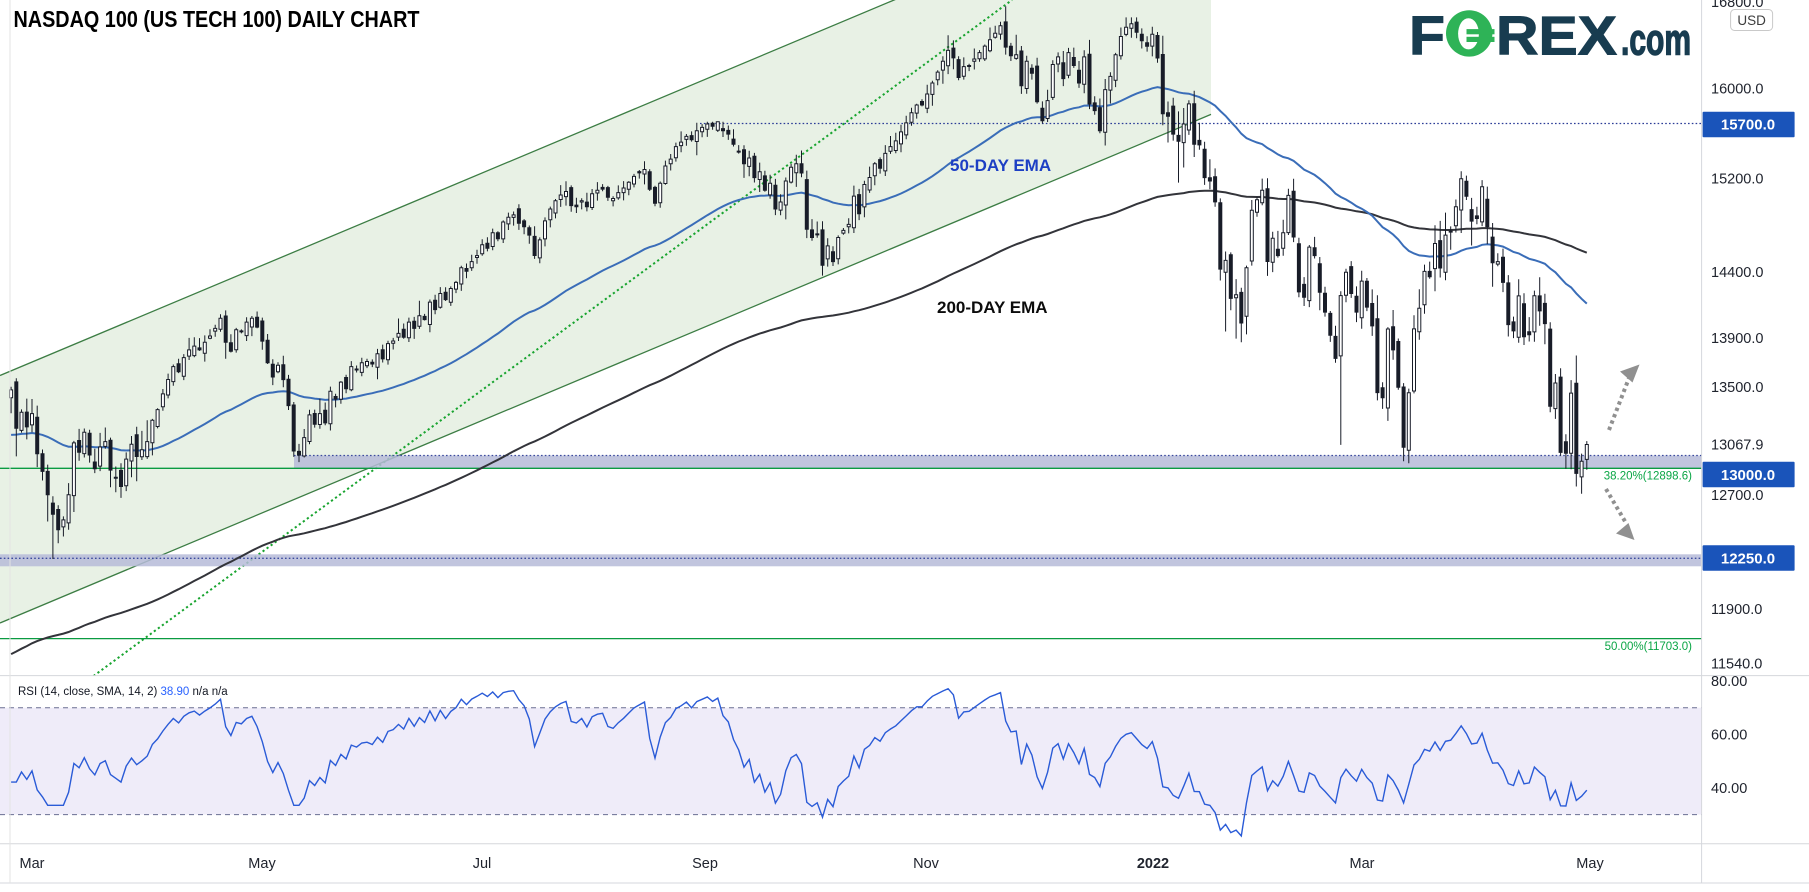 This screenshot has width=1809, height=892. Describe the element at coordinates (1656, 40) in the screenshot. I see `svg-text: .com` at that location.